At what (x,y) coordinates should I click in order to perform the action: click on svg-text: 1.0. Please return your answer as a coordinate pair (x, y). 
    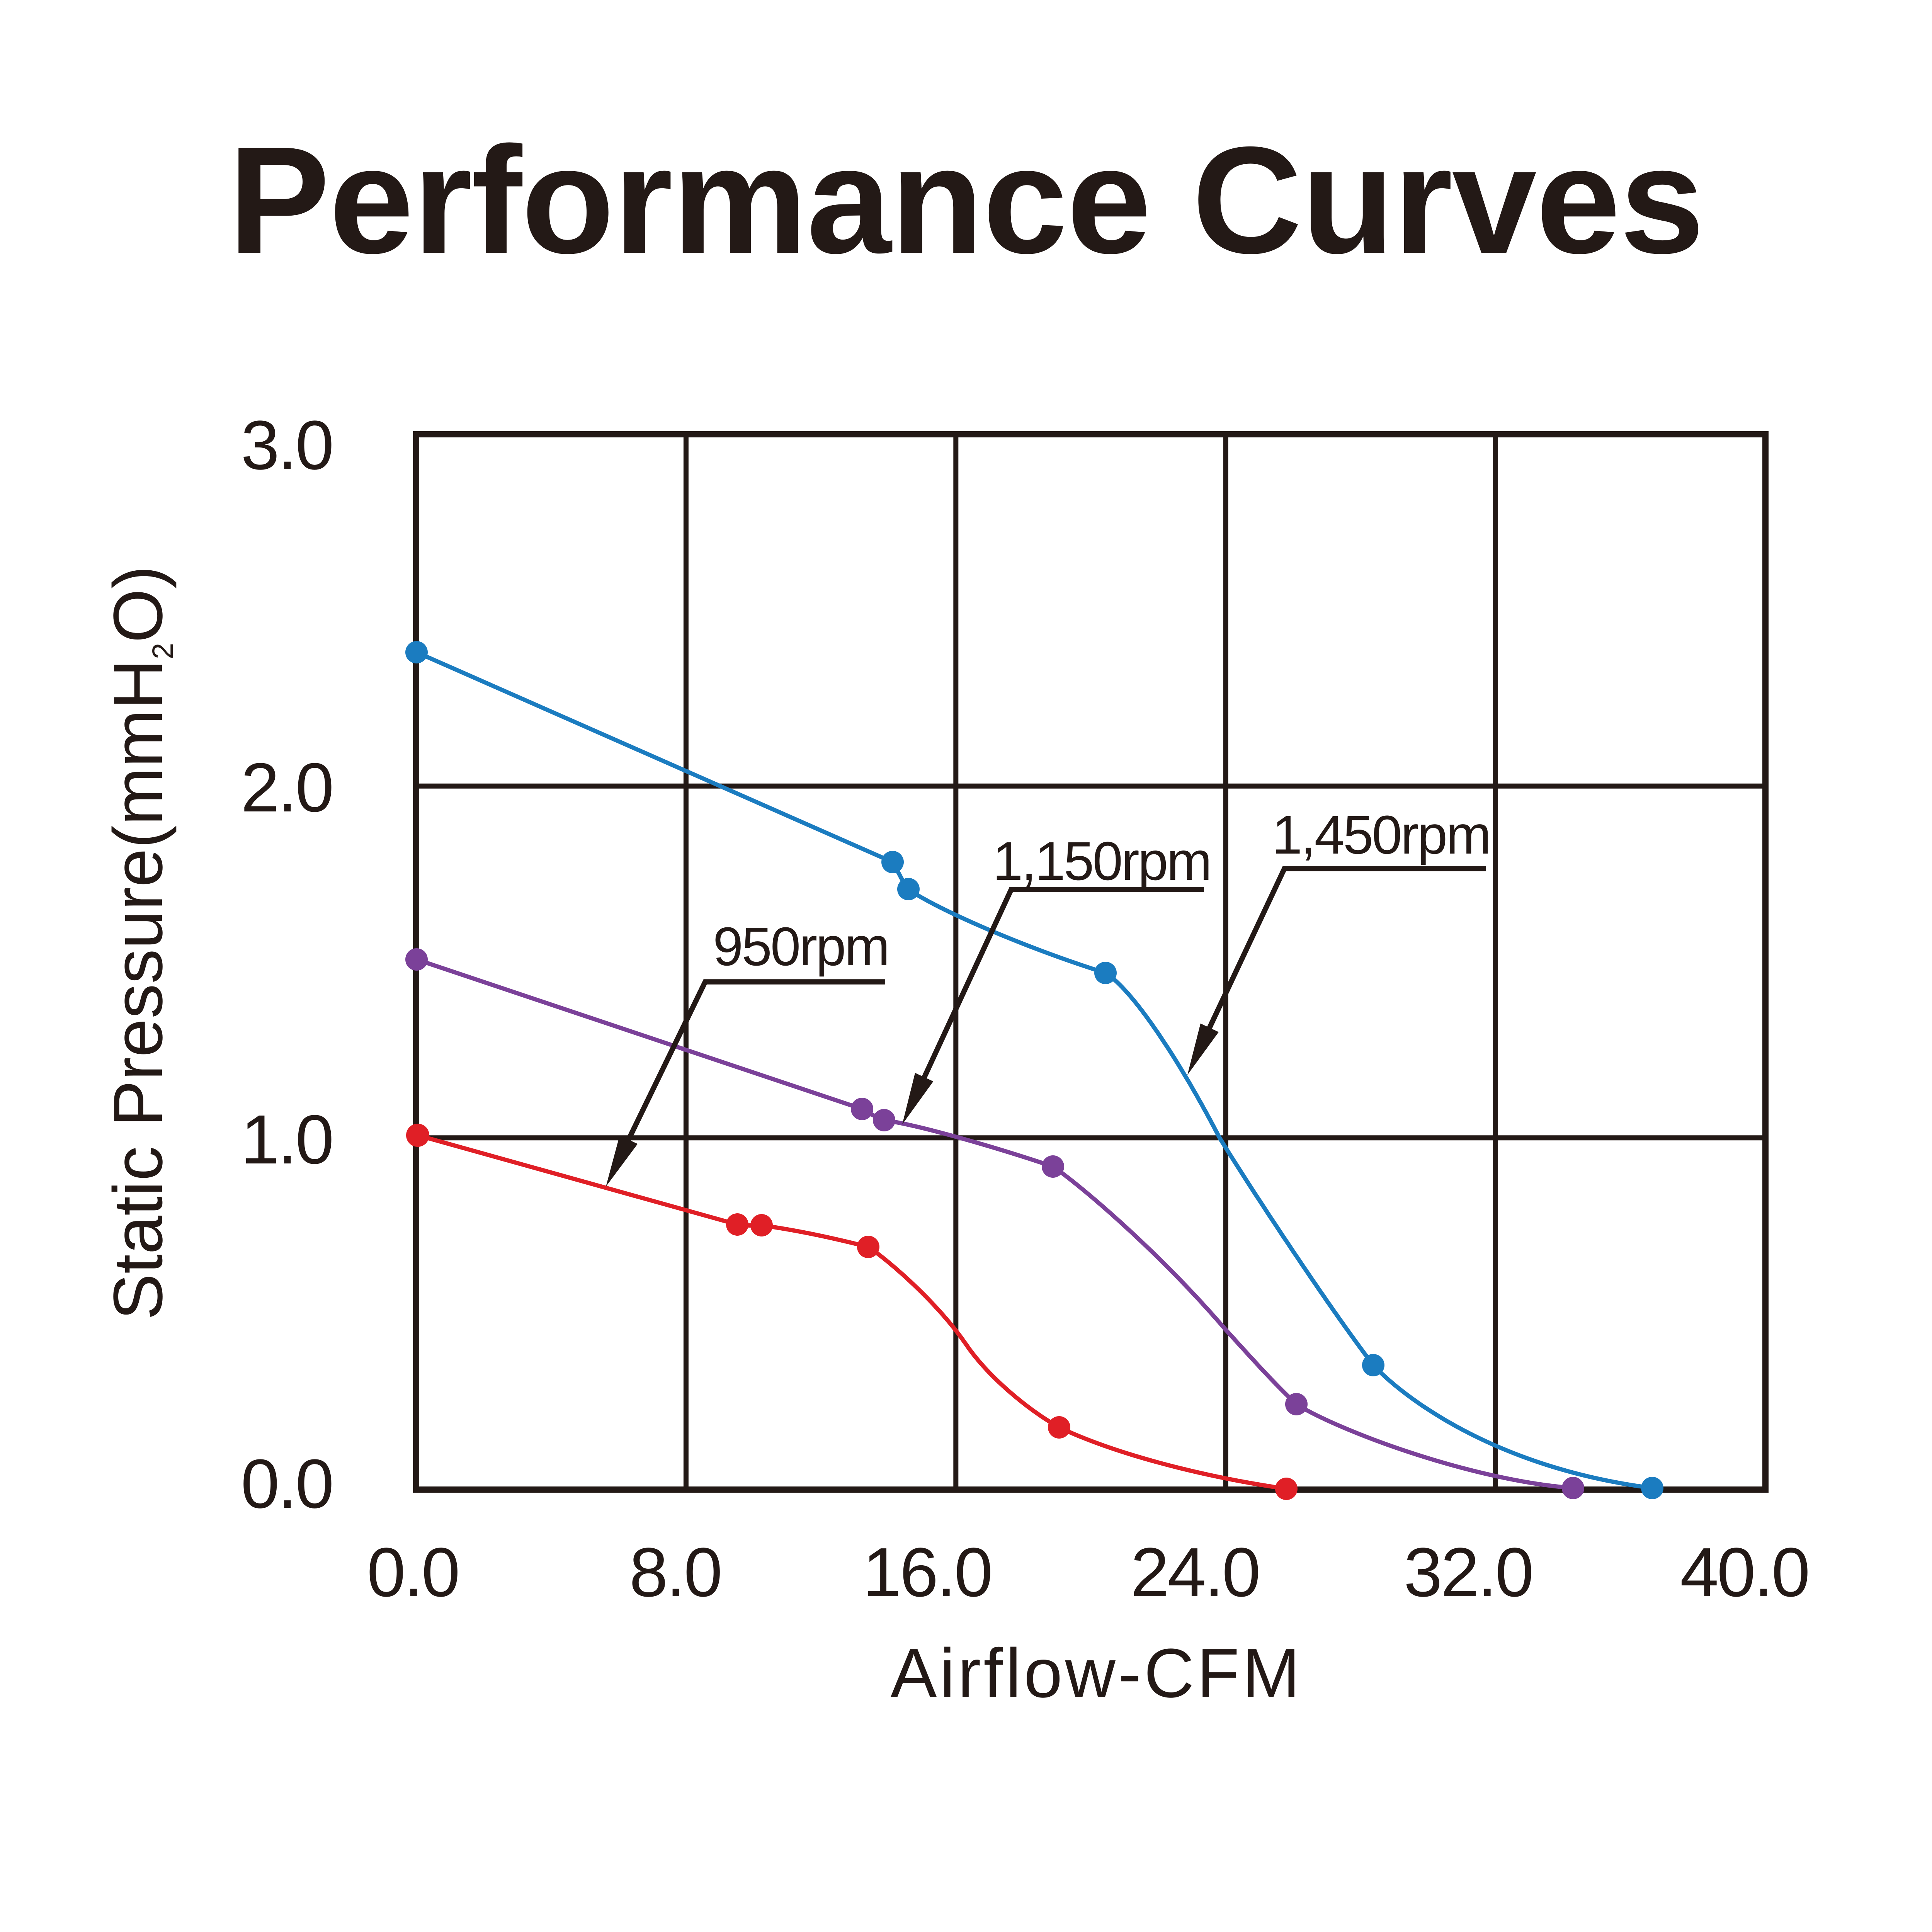
    Looking at the image, I should click on (287, 1140).